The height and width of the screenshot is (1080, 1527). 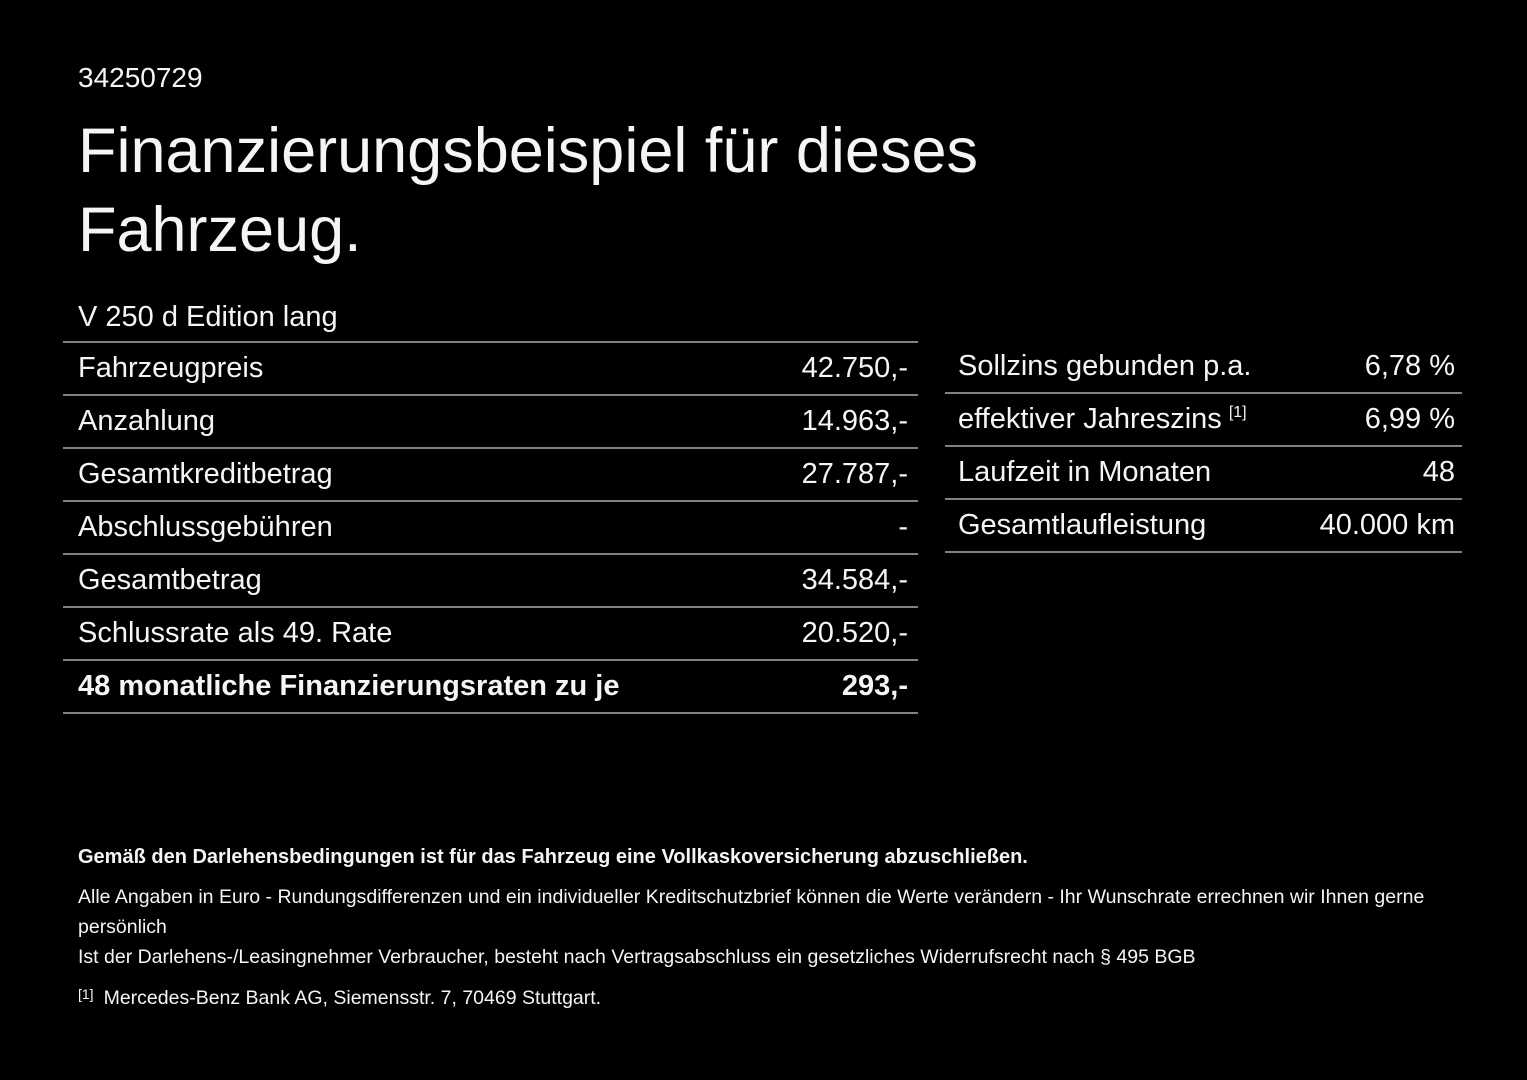 What do you see at coordinates (235, 633) in the screenshot?
I see `row-label: Schlussrate als 49. Rate` at bounding box center [235, 633].